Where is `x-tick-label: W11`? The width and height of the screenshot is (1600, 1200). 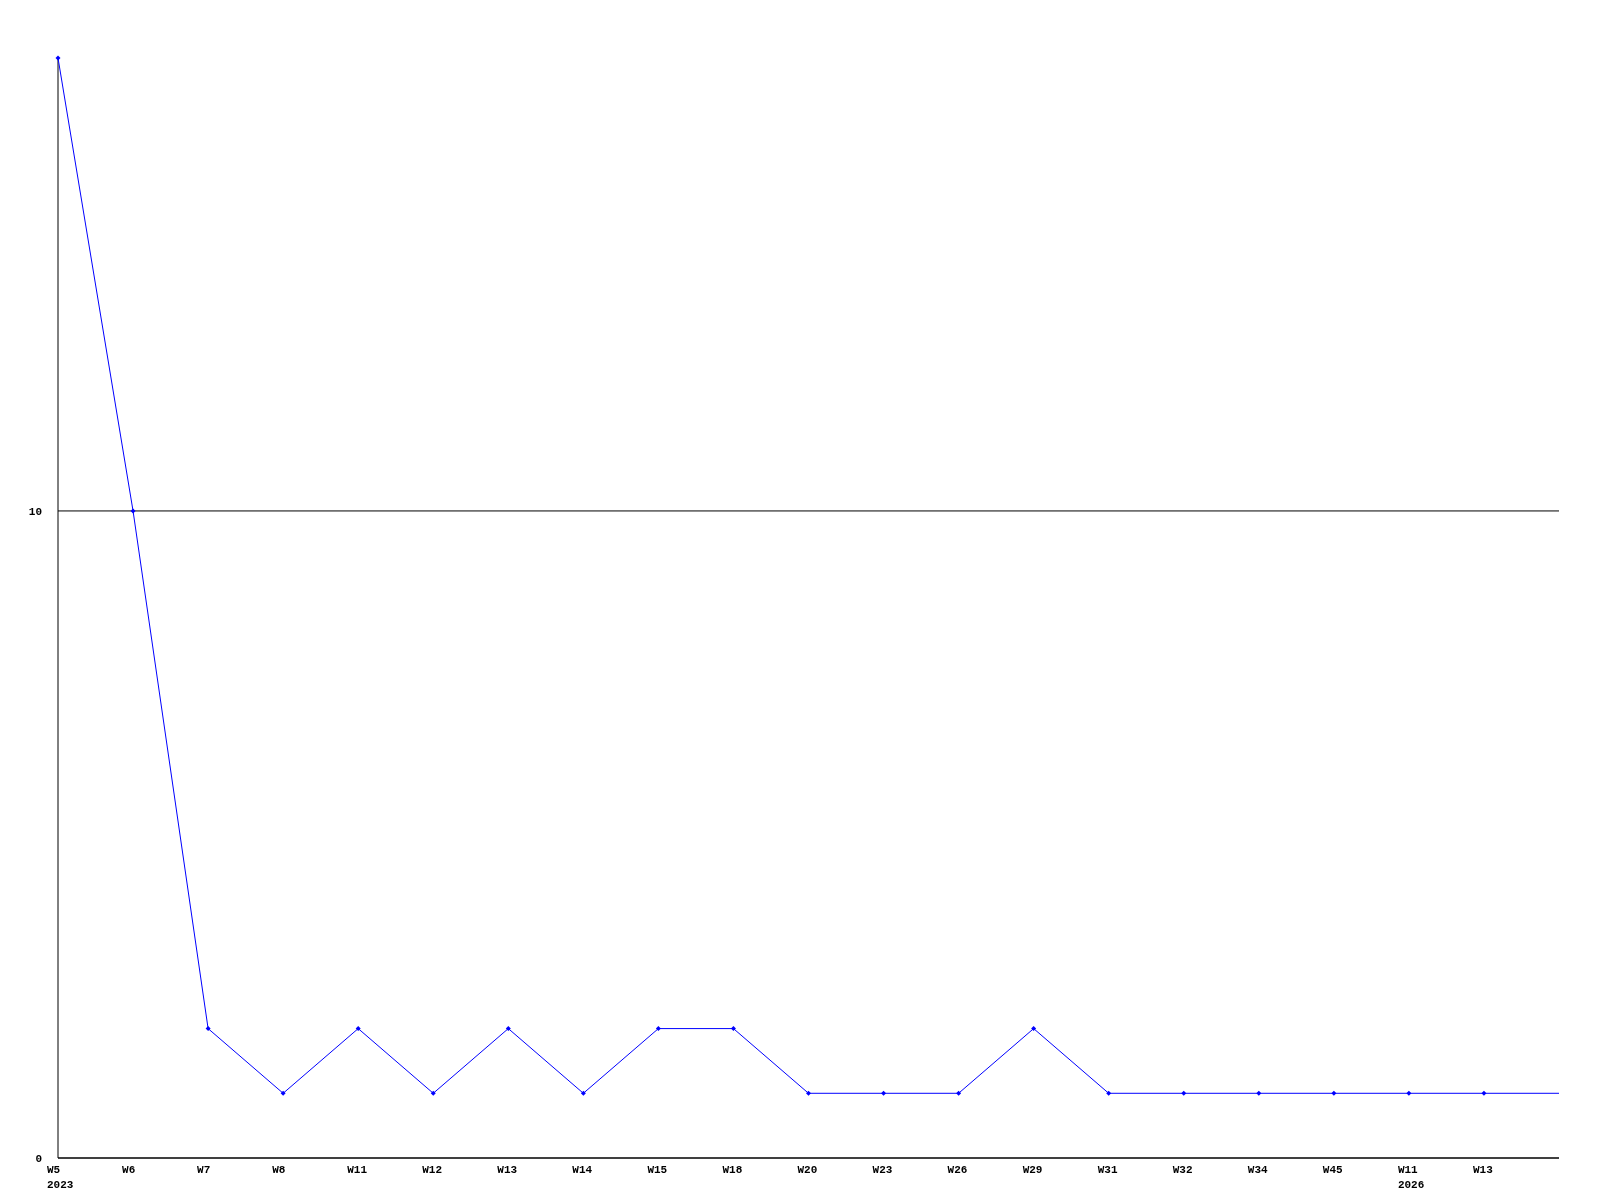
x-tick-label: W11 is located at coordinates (357, 1170).